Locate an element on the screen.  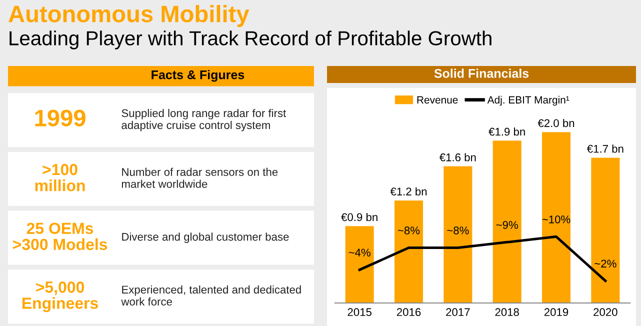
data-label: ~10% is located at coordinates (556, 219).